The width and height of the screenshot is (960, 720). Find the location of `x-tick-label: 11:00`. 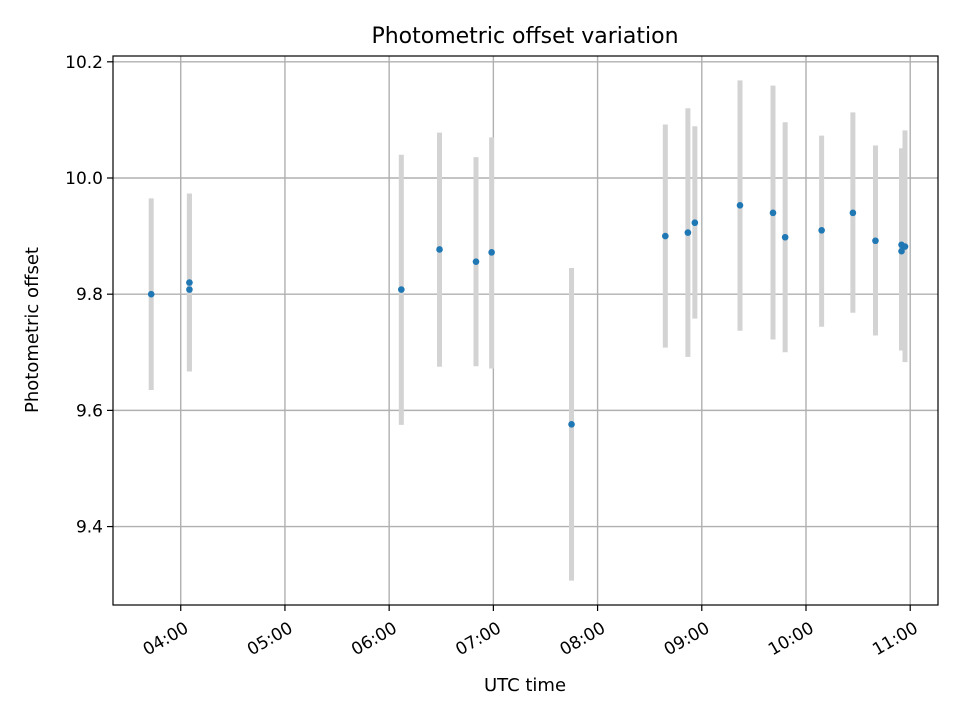

x-tick-label: 11:00 is located at coordinates (895, 639).